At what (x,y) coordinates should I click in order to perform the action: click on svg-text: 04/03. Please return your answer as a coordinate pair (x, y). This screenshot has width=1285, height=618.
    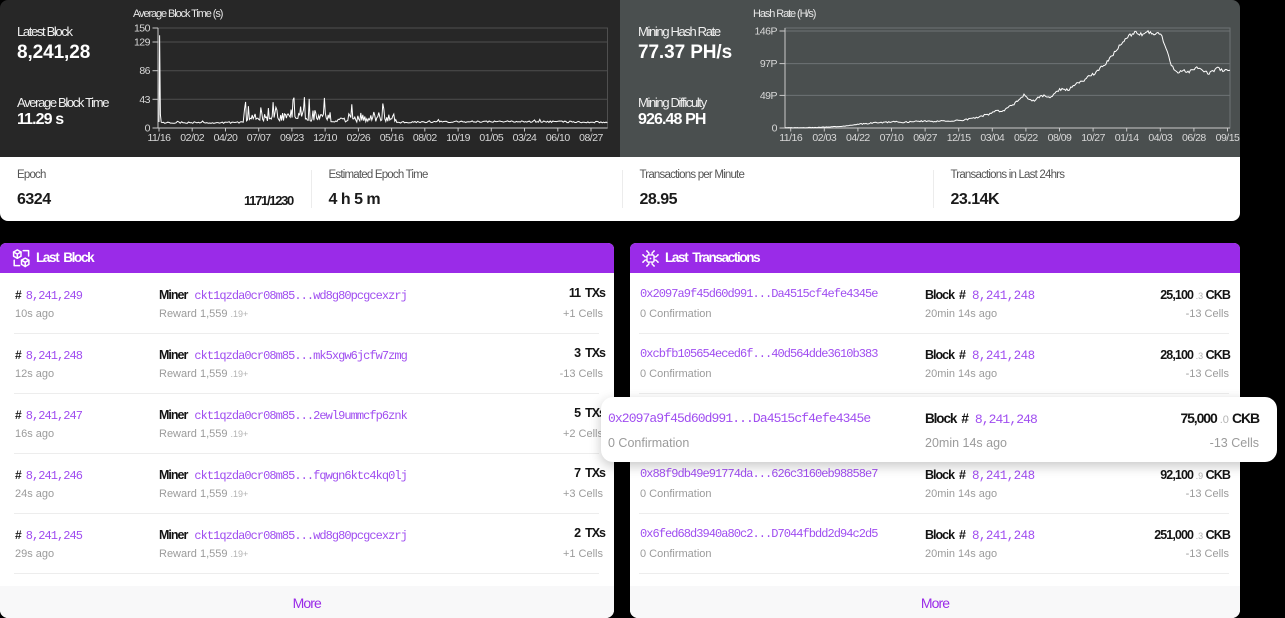
    Looking at the image, I should click on (1160, 138).